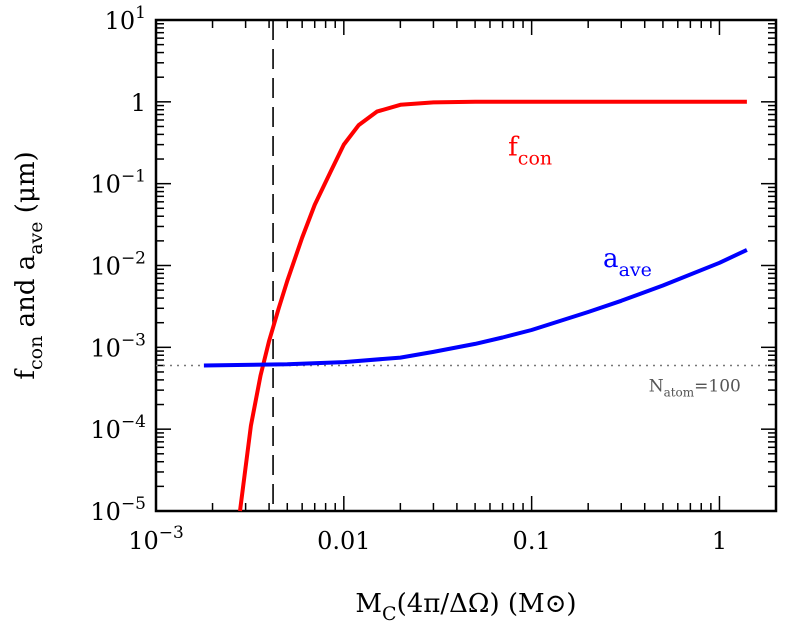 The width and height of the screenshot is (789, 626). What do you see at coordinates (29, 265) in the screenshot?
I see `y-axis-label: fcon and aave (μm)` at bounding box center [29, 265].